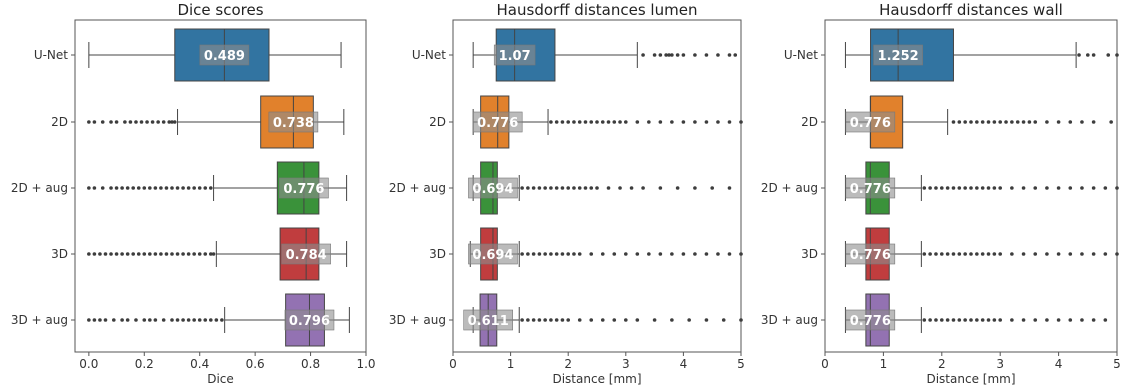 This screenshot has width=1124, height=388. Describe the element at coordinates (603, 320) in the screenshot. I see `box-3daug: 0.611` at that location.